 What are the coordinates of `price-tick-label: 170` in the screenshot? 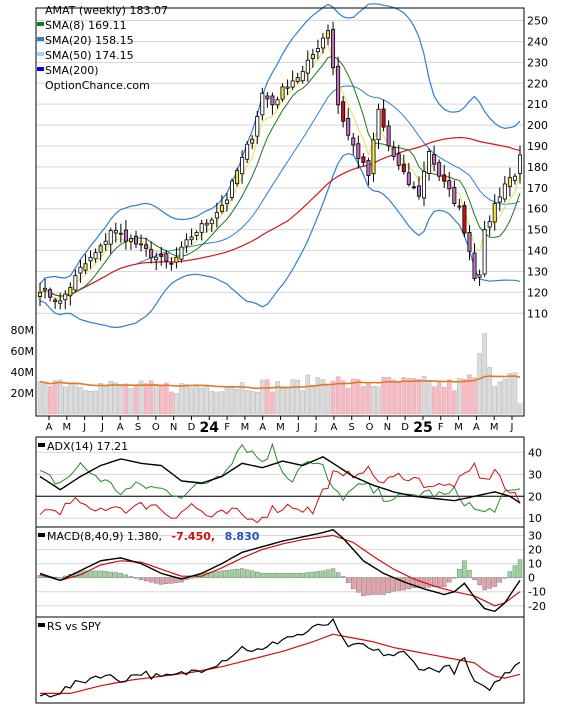 It's located at (537, 188).